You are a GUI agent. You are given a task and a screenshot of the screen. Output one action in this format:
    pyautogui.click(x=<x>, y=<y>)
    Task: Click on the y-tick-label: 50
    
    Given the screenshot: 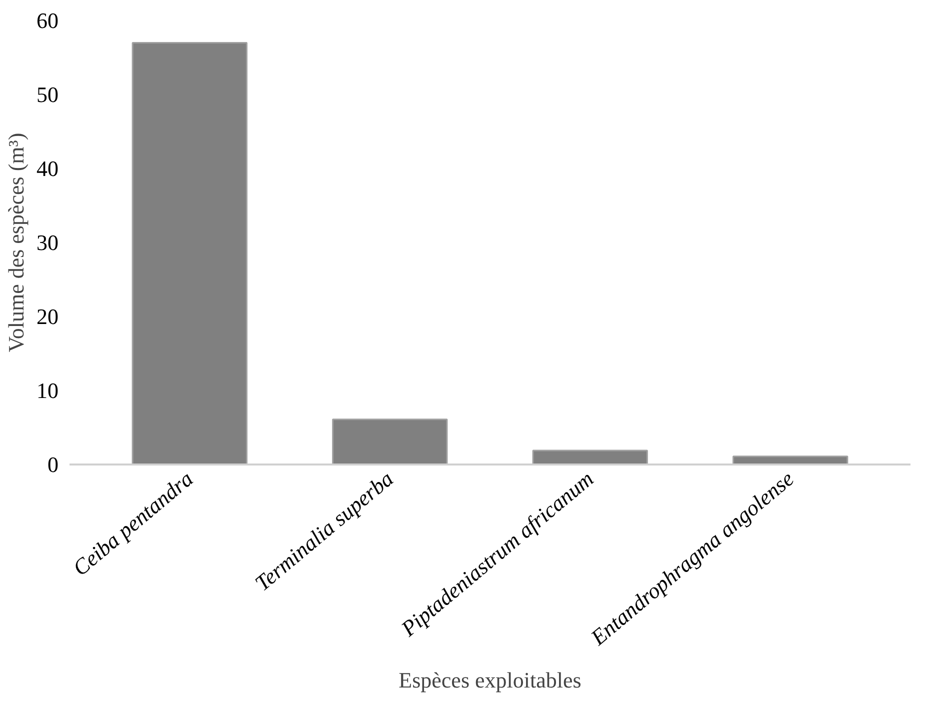 What is the action you would take?
    pyautogui.click(x=47, y=94)
    